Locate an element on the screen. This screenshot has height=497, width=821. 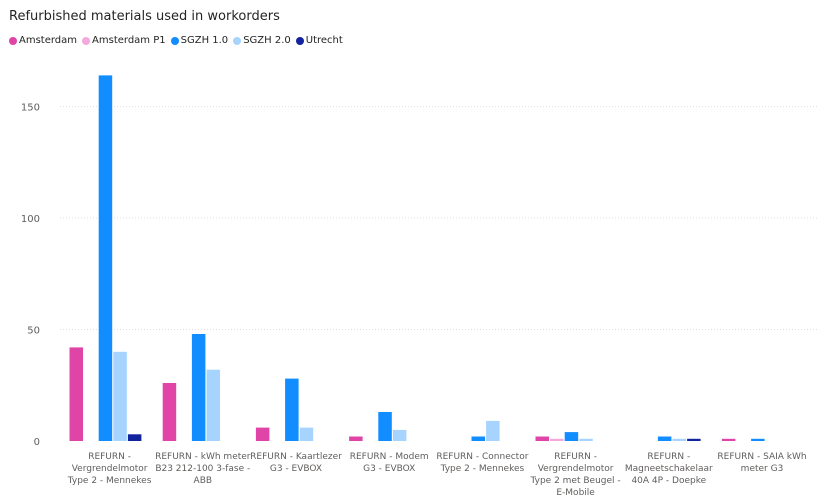
y-tick-label: 100 is located at coordinates (30, 219).